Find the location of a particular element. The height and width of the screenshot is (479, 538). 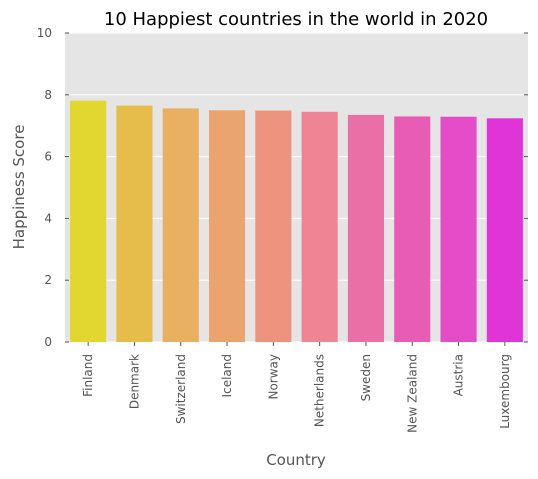

y-tick-label: 2 is located at coordinates (48, 280).